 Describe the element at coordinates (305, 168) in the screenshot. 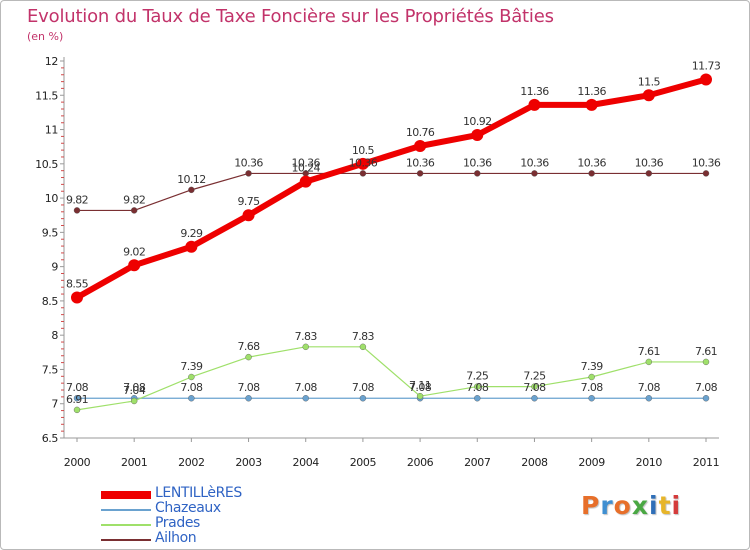

I see `data-label: 10.24` at that location.